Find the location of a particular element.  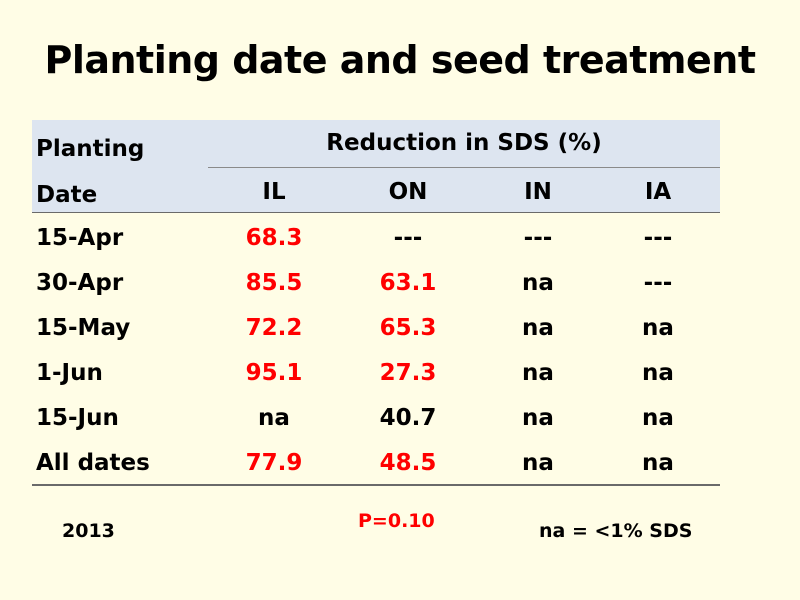

row-date: 15-Apr is located at coordinates (80, 238).